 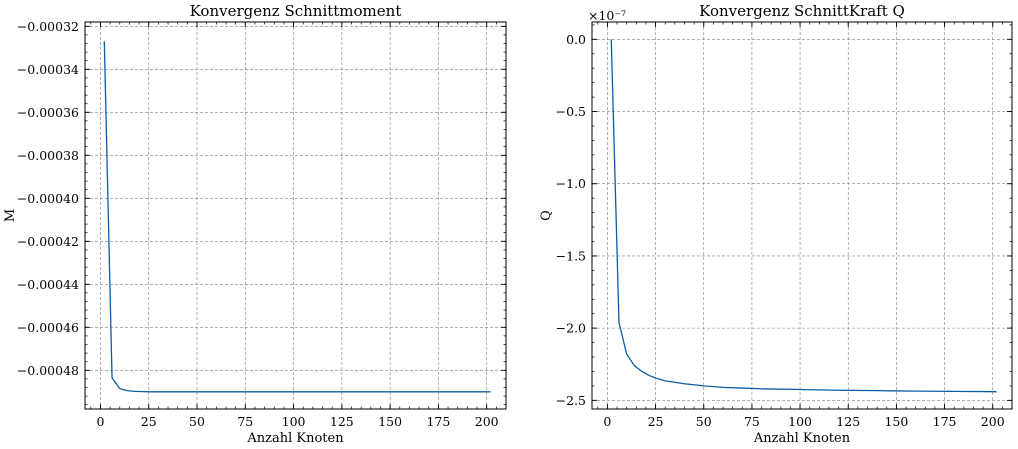 What do you see at coordinates (48, 198) in the screenshot?
I see `y-tick-label: −0.00040` at bounding box center [48, 198].